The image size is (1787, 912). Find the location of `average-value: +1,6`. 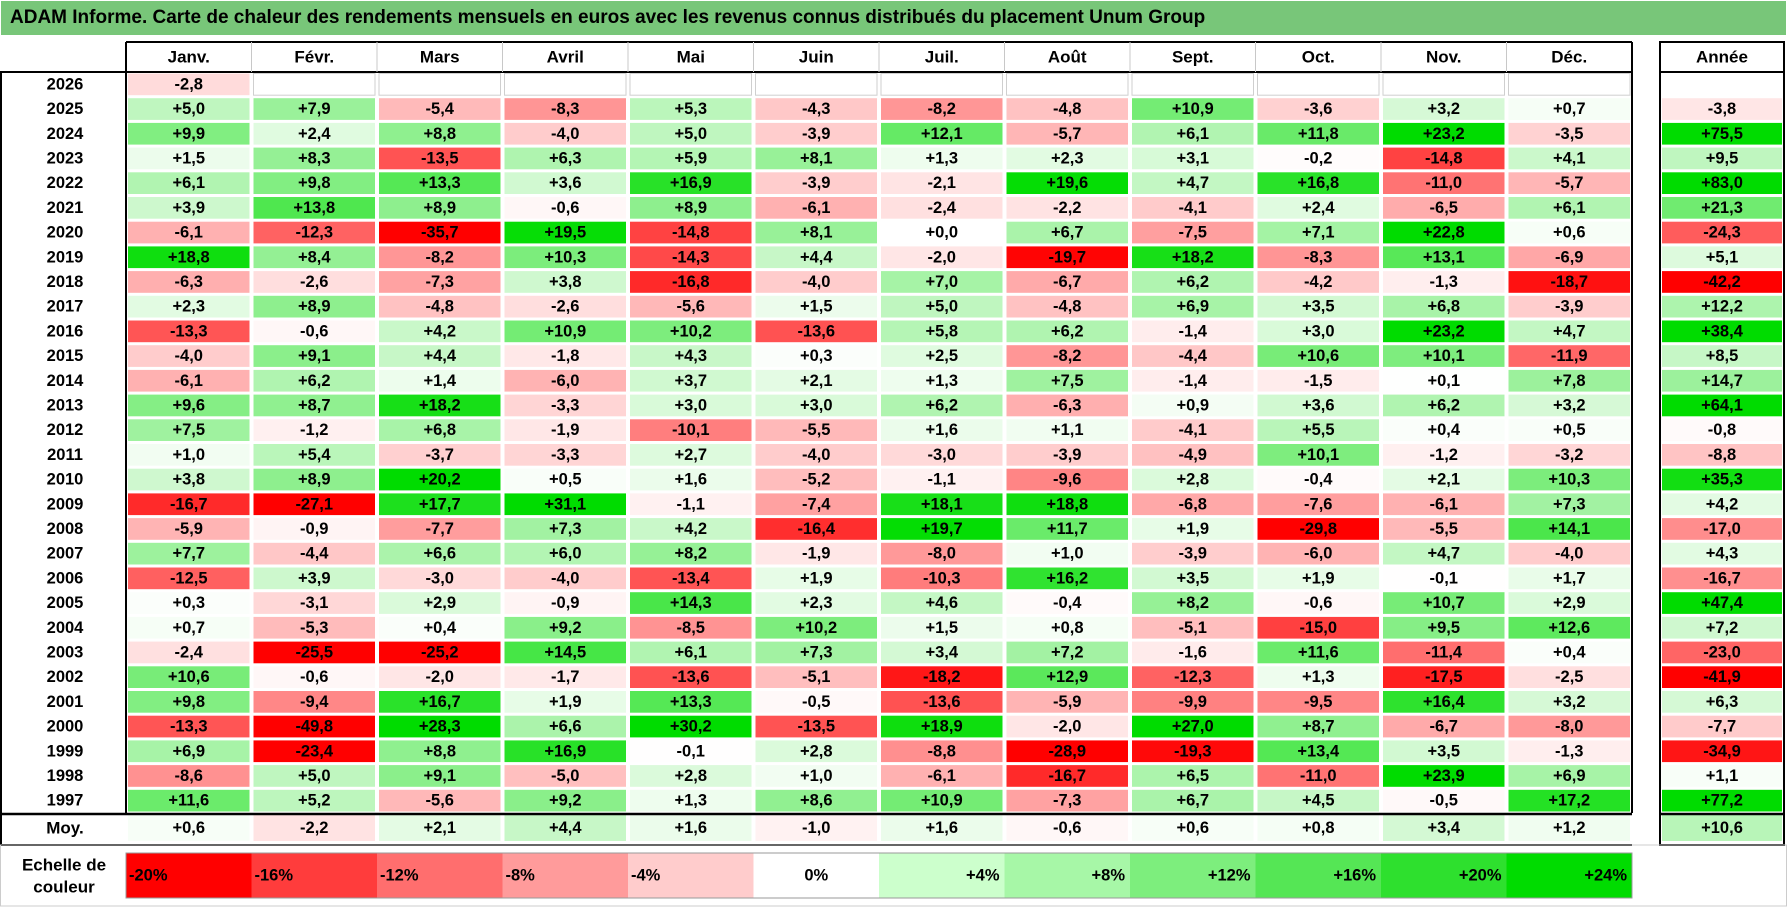

average-value: +1,6 is located at coordinates (690, 828).